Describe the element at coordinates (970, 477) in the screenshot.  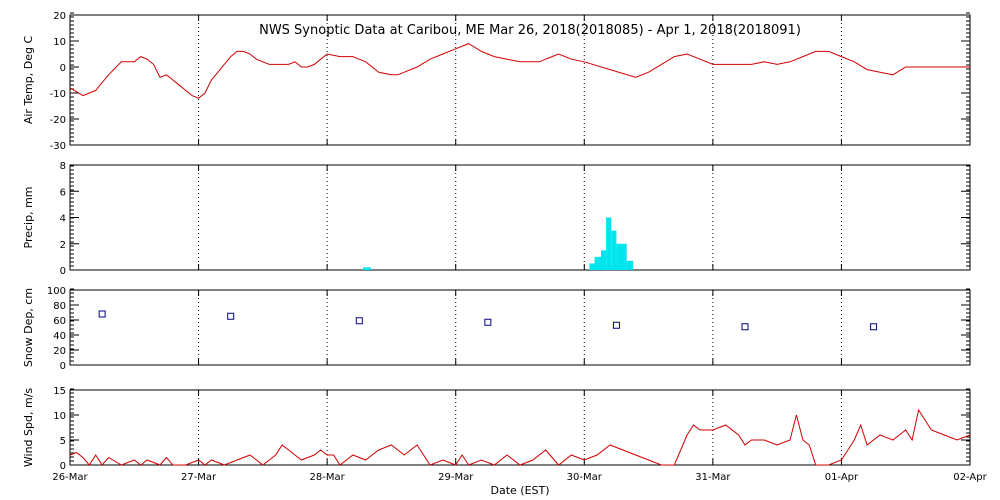
I see `x-tick-label: 02-Apr` at that location.